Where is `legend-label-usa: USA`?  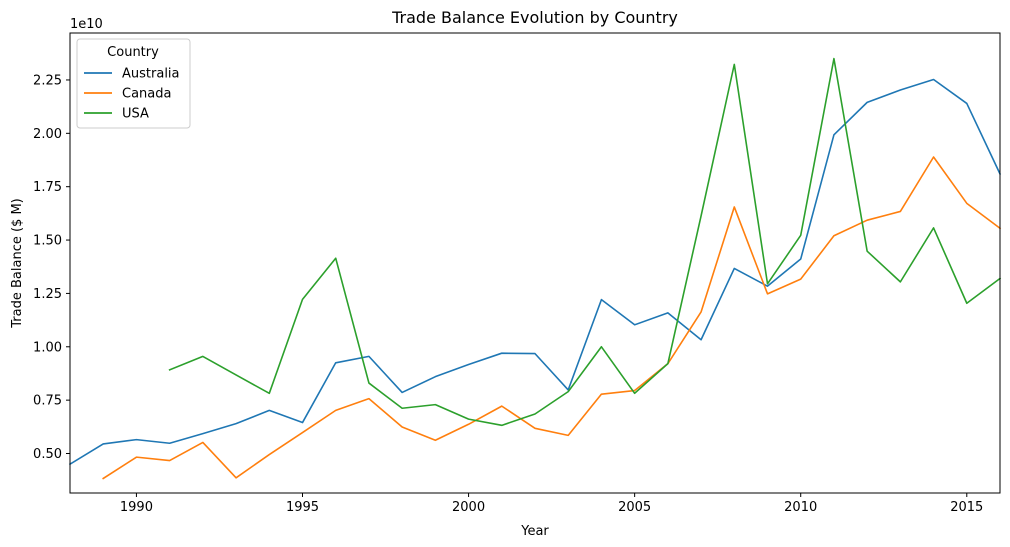
legend-label-usa: USA is located at coordinates (135, 114).